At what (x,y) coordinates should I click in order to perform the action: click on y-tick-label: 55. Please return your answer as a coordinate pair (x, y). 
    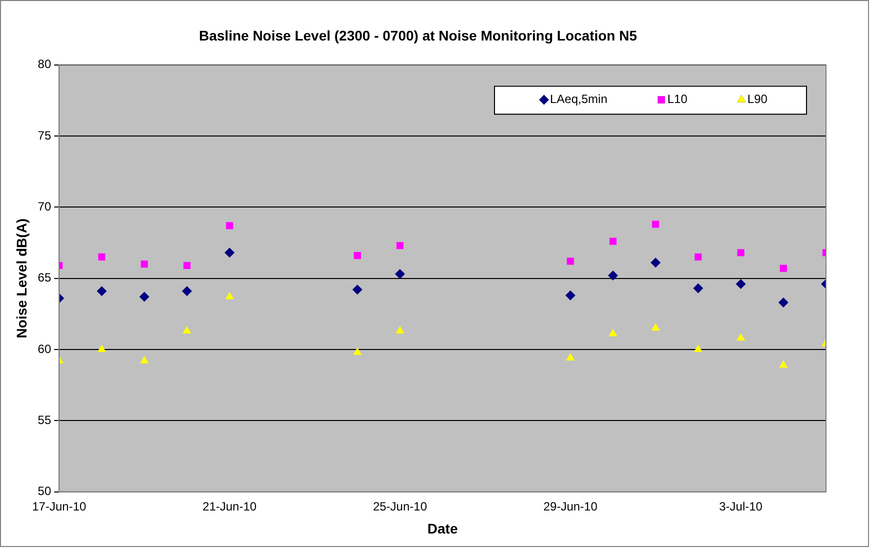
    Looking at the image, I should click on (45, 419).